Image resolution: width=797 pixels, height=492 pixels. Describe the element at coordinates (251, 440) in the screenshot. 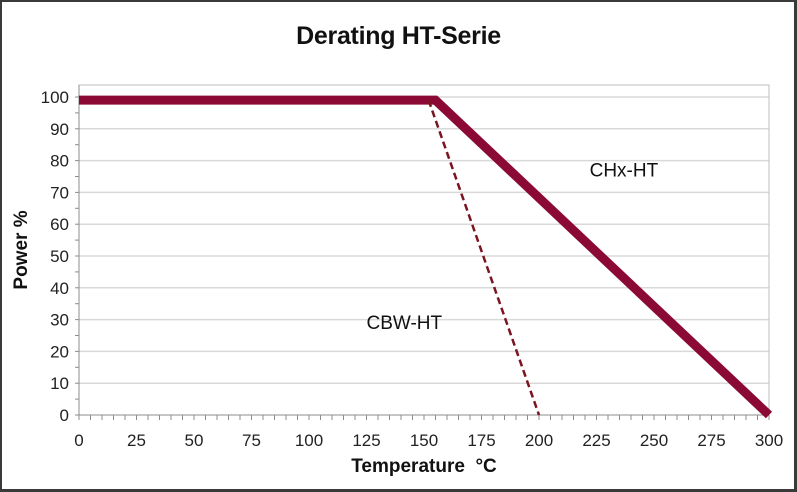

I see `x-tick-label: 75` at that location.